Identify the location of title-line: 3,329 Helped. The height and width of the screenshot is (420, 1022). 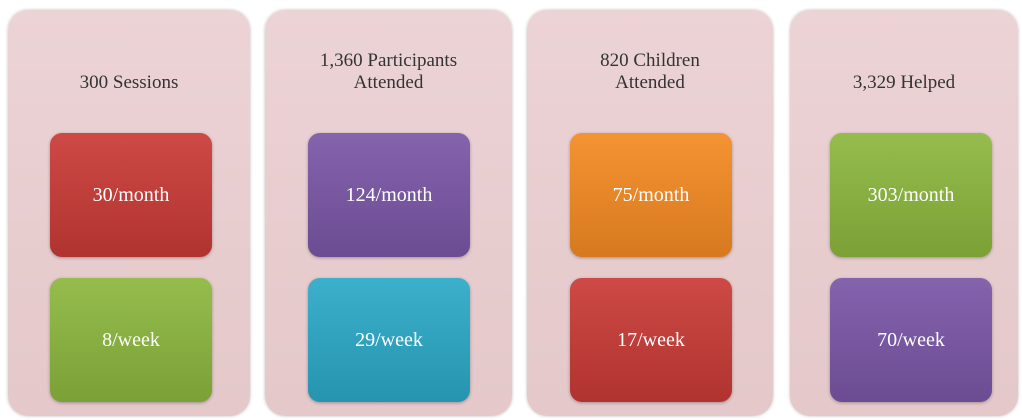
(904, 82).